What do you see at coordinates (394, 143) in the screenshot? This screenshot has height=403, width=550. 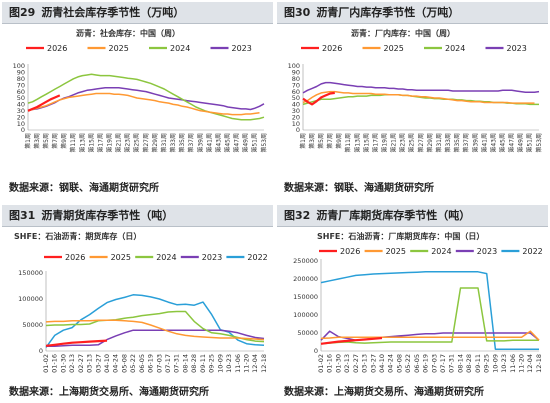 I see `x-tick-label: 第21周` at bounding box center [394, 143].